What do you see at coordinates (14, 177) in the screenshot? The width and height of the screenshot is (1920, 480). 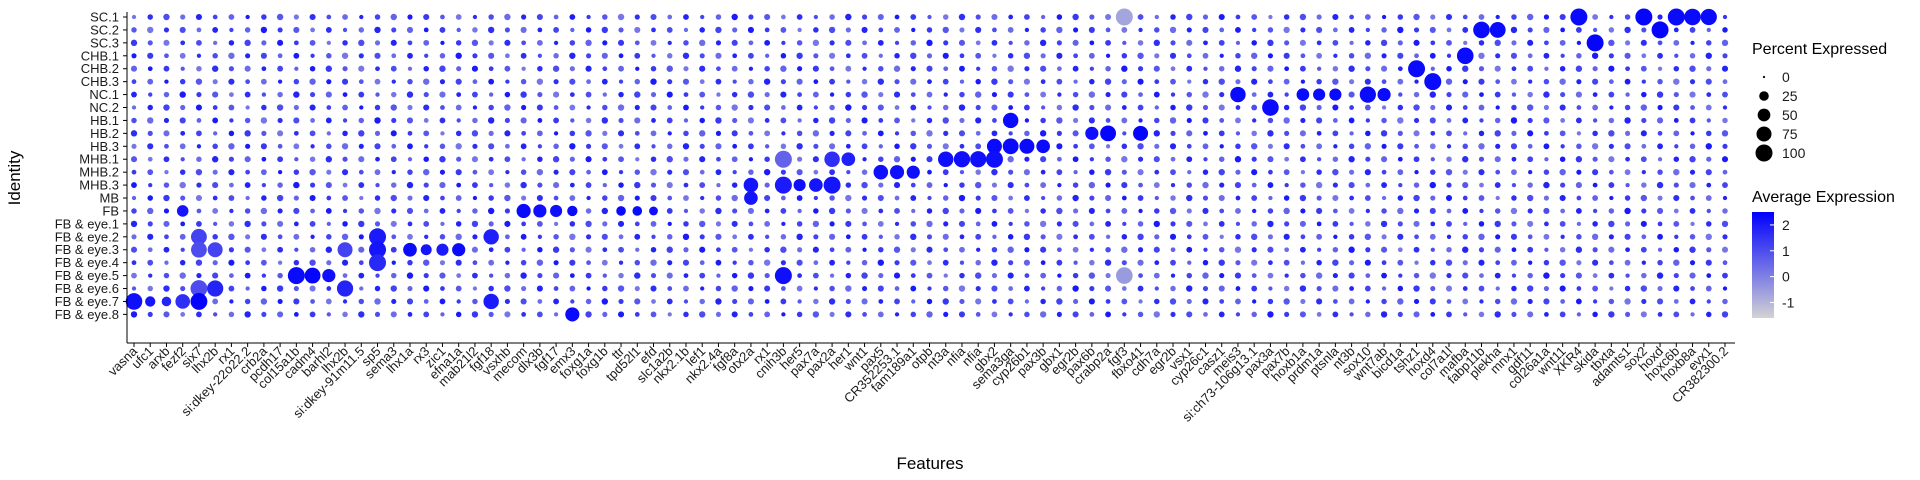 I see `y-axis-title: Identity` at bounding box center [14, 177].